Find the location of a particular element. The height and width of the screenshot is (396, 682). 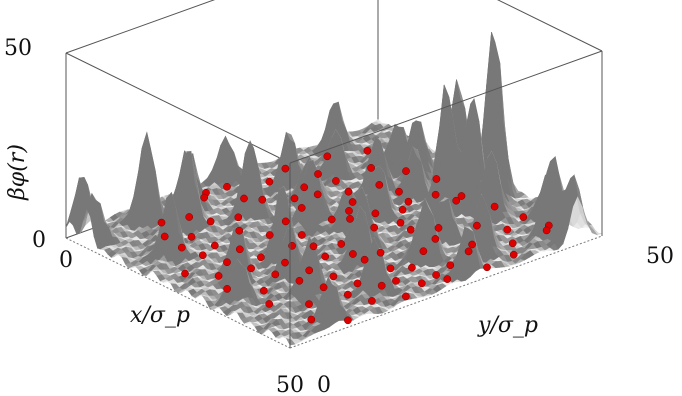

box-edge-top-right is located at coordinates (550, 26).